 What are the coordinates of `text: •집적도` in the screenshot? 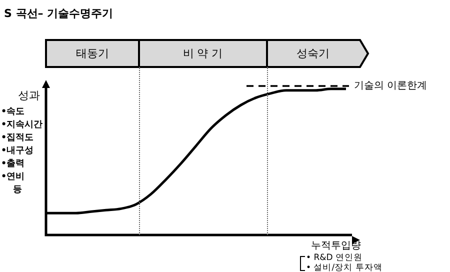 It's located at (18, 138).